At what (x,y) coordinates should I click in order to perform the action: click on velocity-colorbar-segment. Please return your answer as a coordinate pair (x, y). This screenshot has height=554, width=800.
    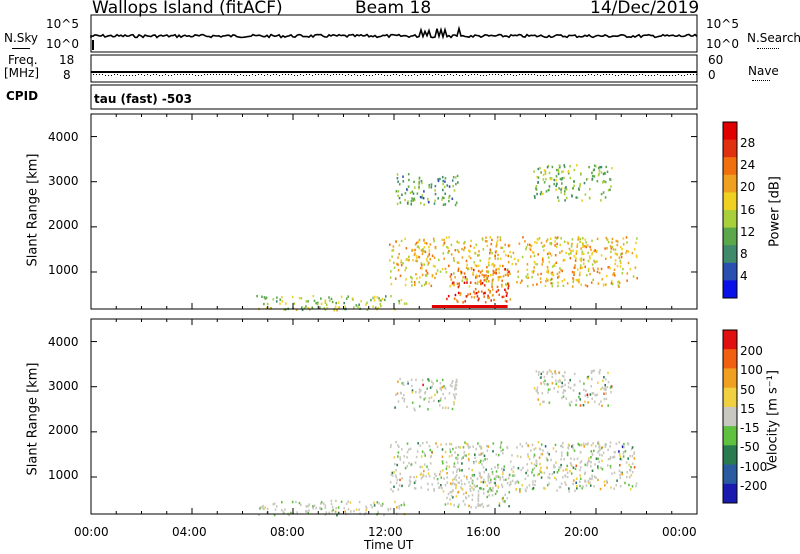
    Looking at the image, I should click on (730, 378).